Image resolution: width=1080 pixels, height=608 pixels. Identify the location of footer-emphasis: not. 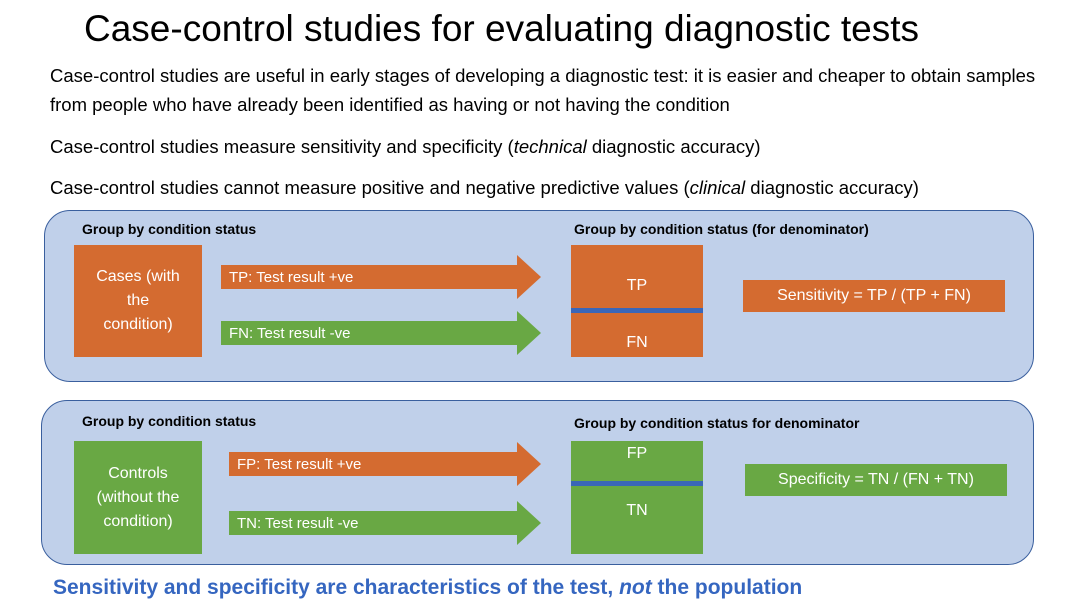
(635, 587).